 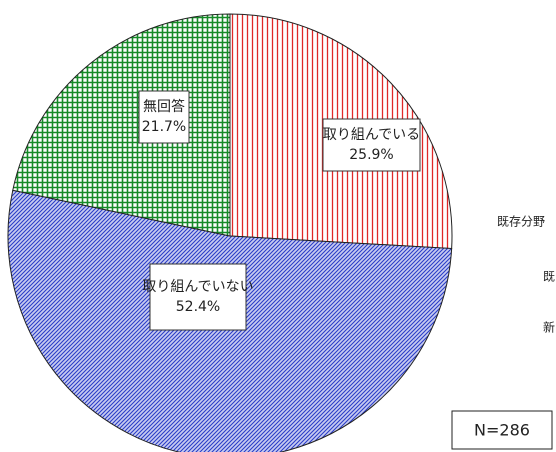 What do you see at coordinates (164, 106) in the screenshot?
I see `slice-label: 無回答` at bounding box center [164, 106].